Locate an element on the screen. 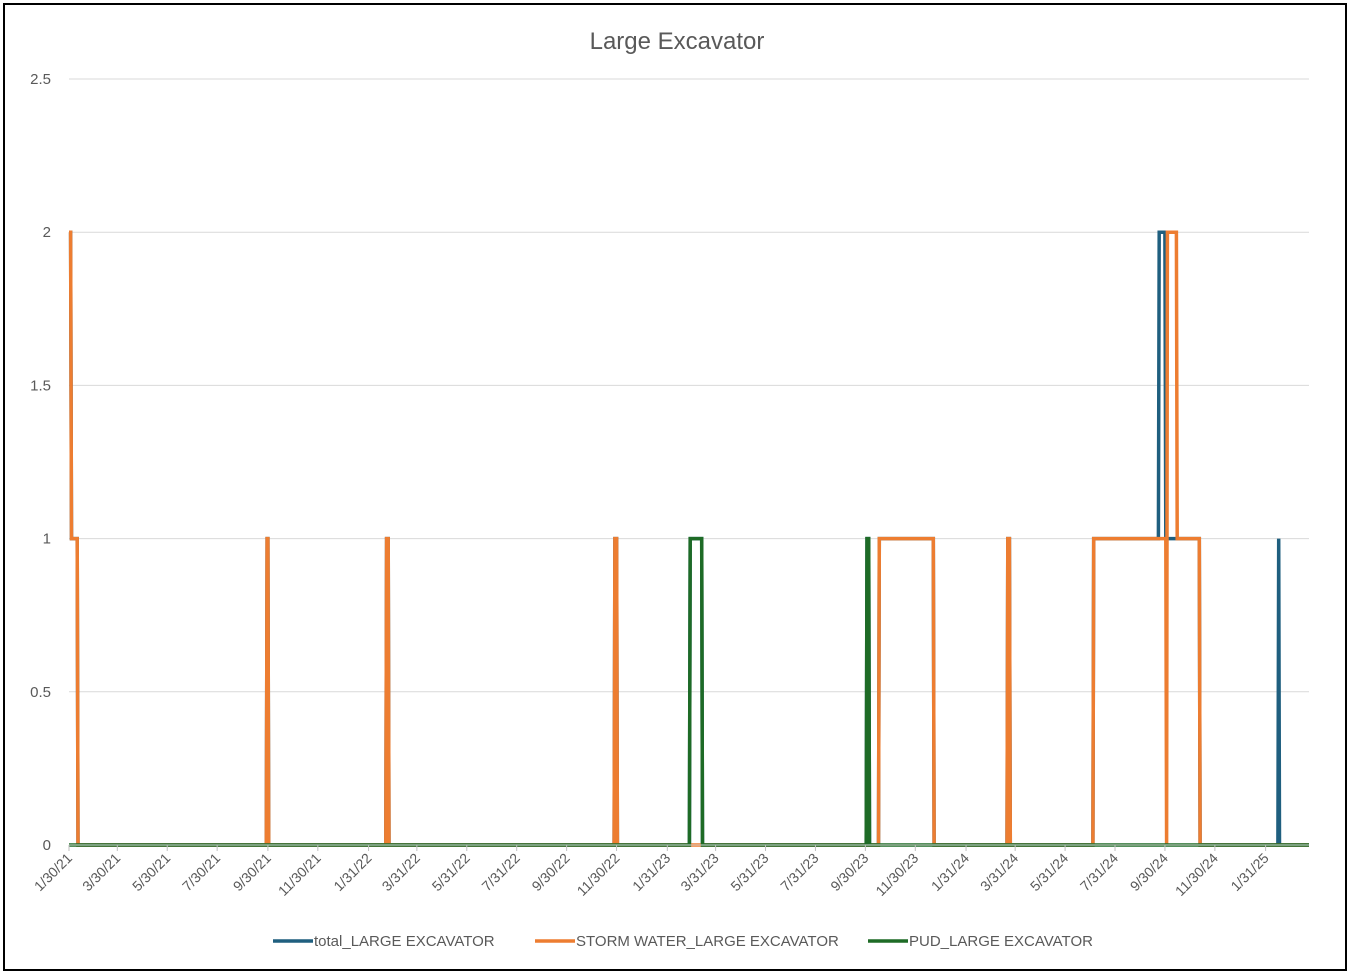 The height and width of the screenshot is (976, 1352). y-tick-label: 2.5 is located at coordinates (40, 79).